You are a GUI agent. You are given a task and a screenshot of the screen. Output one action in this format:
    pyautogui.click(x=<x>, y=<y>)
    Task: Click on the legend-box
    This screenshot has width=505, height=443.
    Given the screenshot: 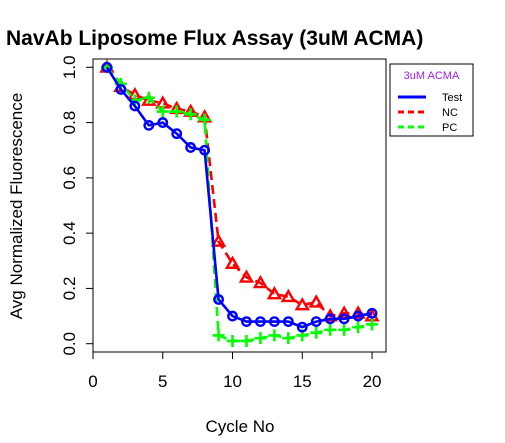 What is the action you would take?
    pyautogui.click(x=431, y=100)
    